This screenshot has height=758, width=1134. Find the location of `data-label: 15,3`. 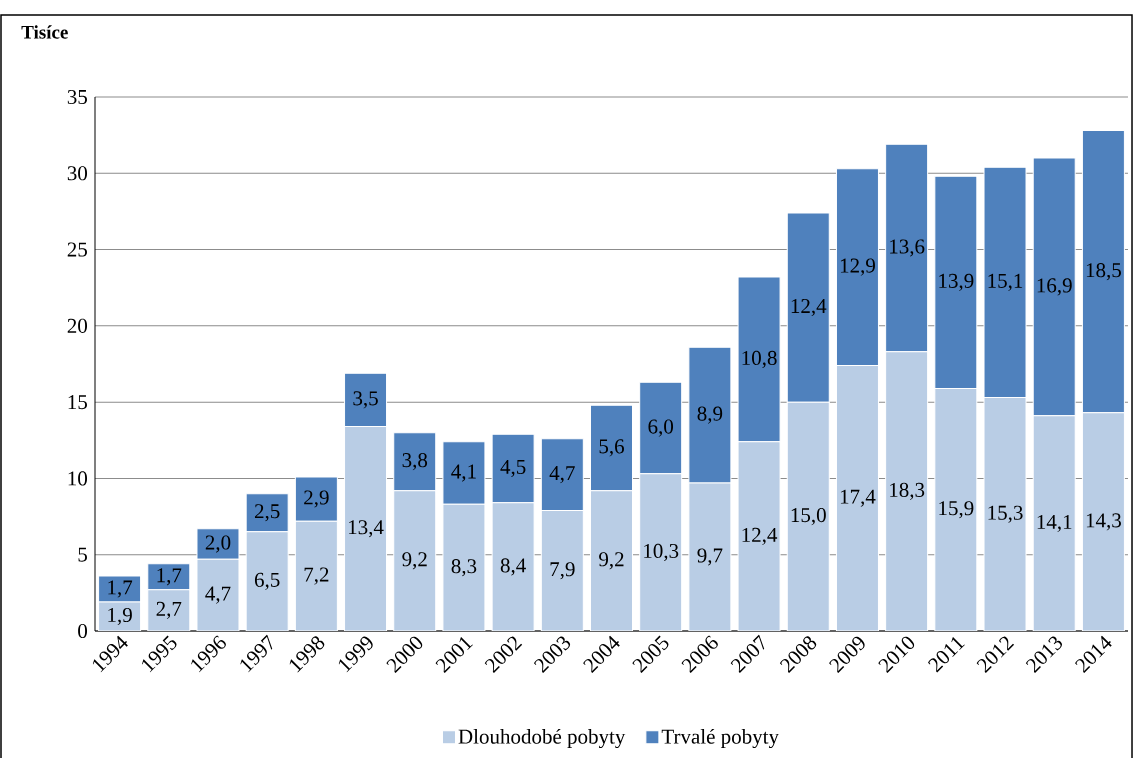

data-label: 15,3 is located at coordinates (1005, 514).